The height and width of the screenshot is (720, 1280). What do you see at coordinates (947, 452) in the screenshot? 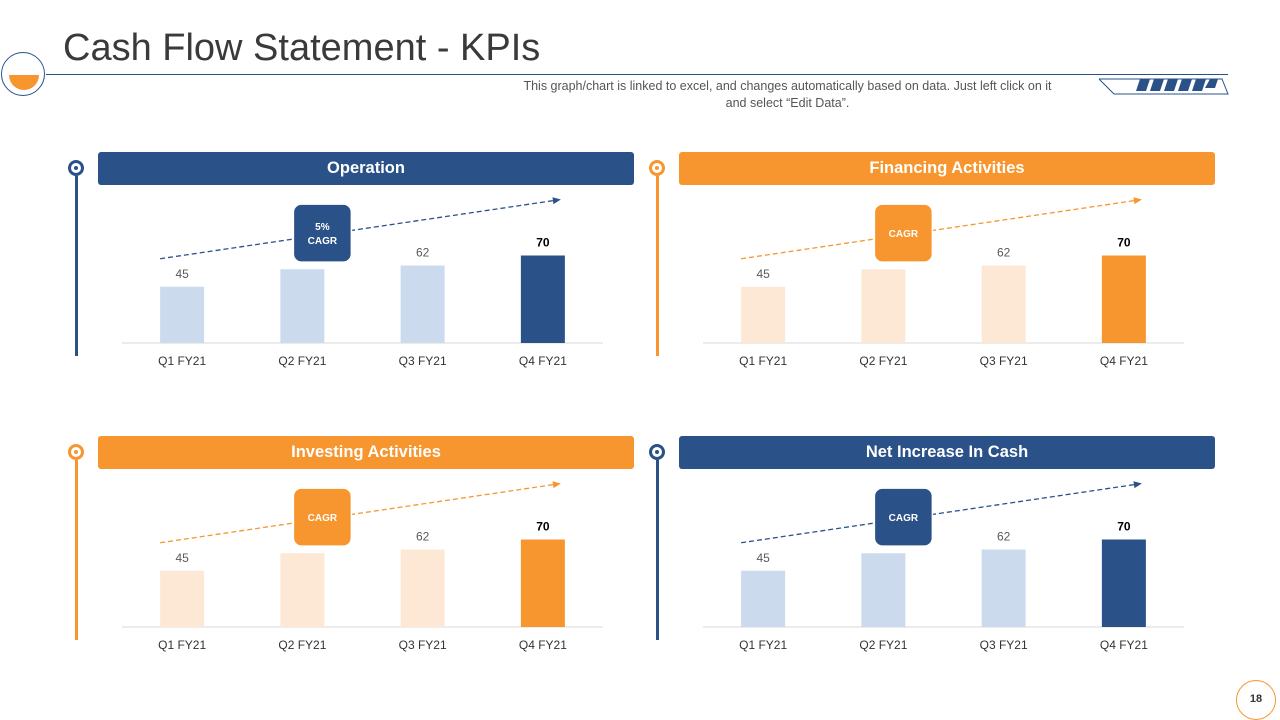
I see `net-increase-in-cash-header: Net Increase In Cash` at bounding box center [947, 452].